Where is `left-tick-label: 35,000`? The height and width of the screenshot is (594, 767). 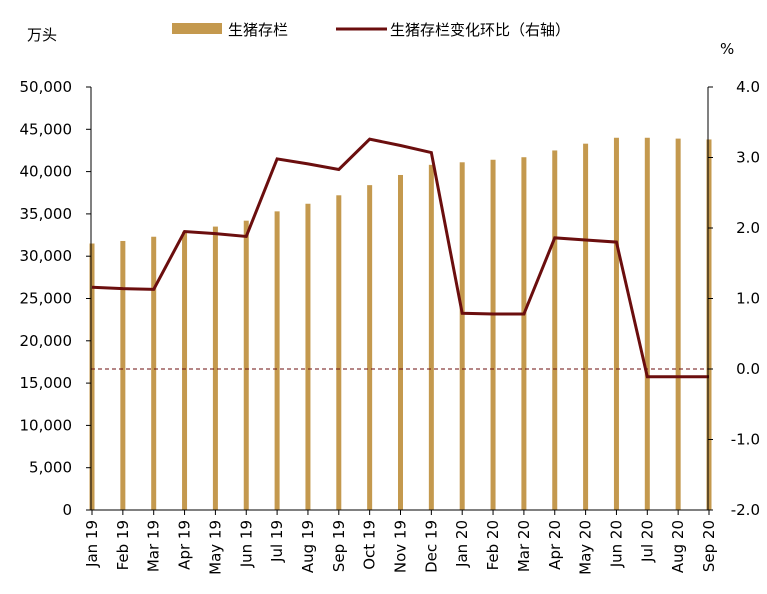 left-tick-label: 35,000 is located at coordinates (46, 214).